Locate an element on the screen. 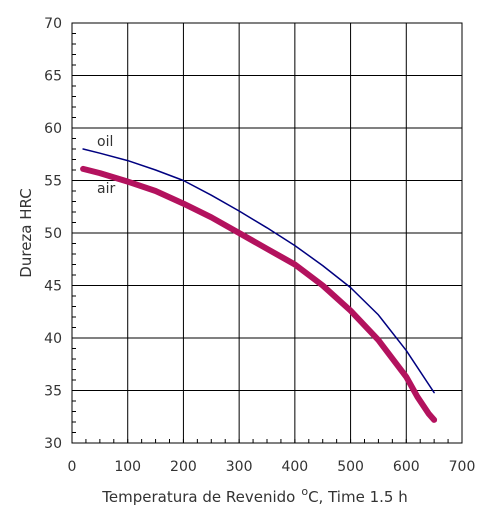 The height and width of the screenshot is (518, 490). y-tick-labels: 30 35 40 45 50 55 60 65 70 is located at coordinates (53, 234).